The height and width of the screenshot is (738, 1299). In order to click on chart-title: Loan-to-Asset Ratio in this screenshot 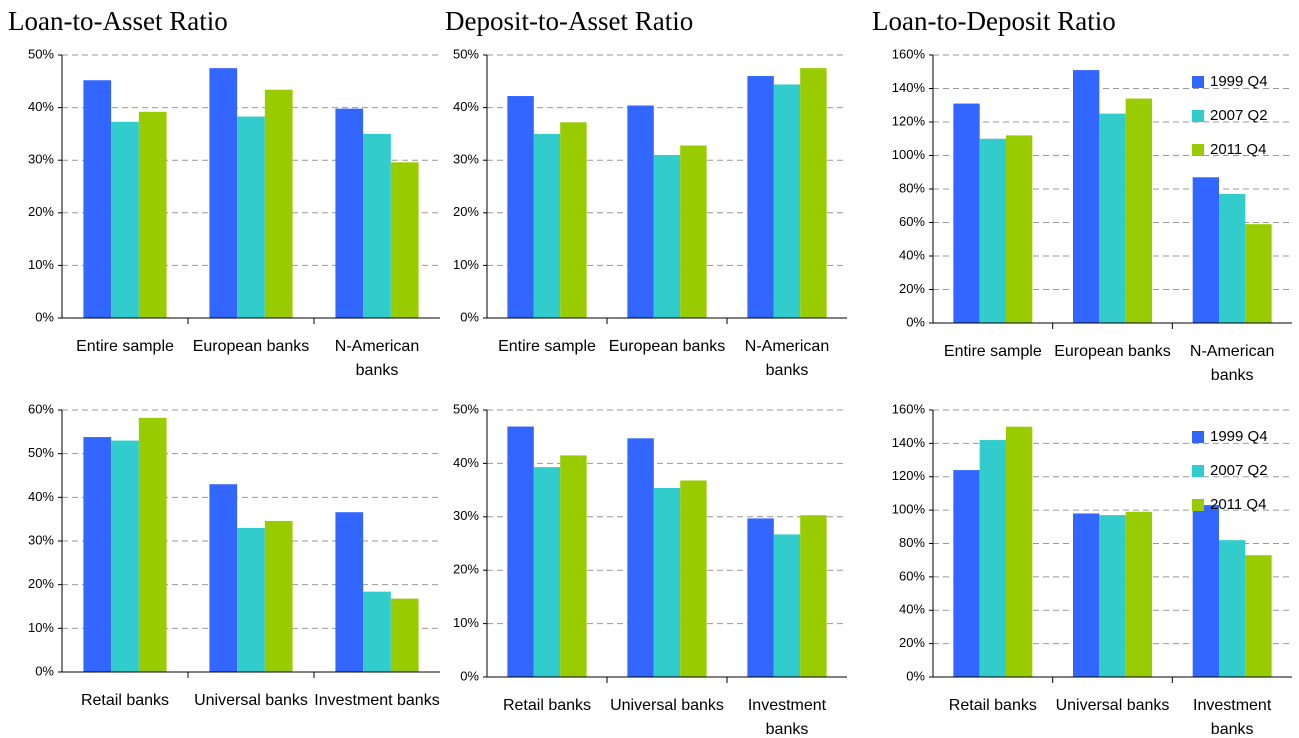, I will do `click(118, 21)`.